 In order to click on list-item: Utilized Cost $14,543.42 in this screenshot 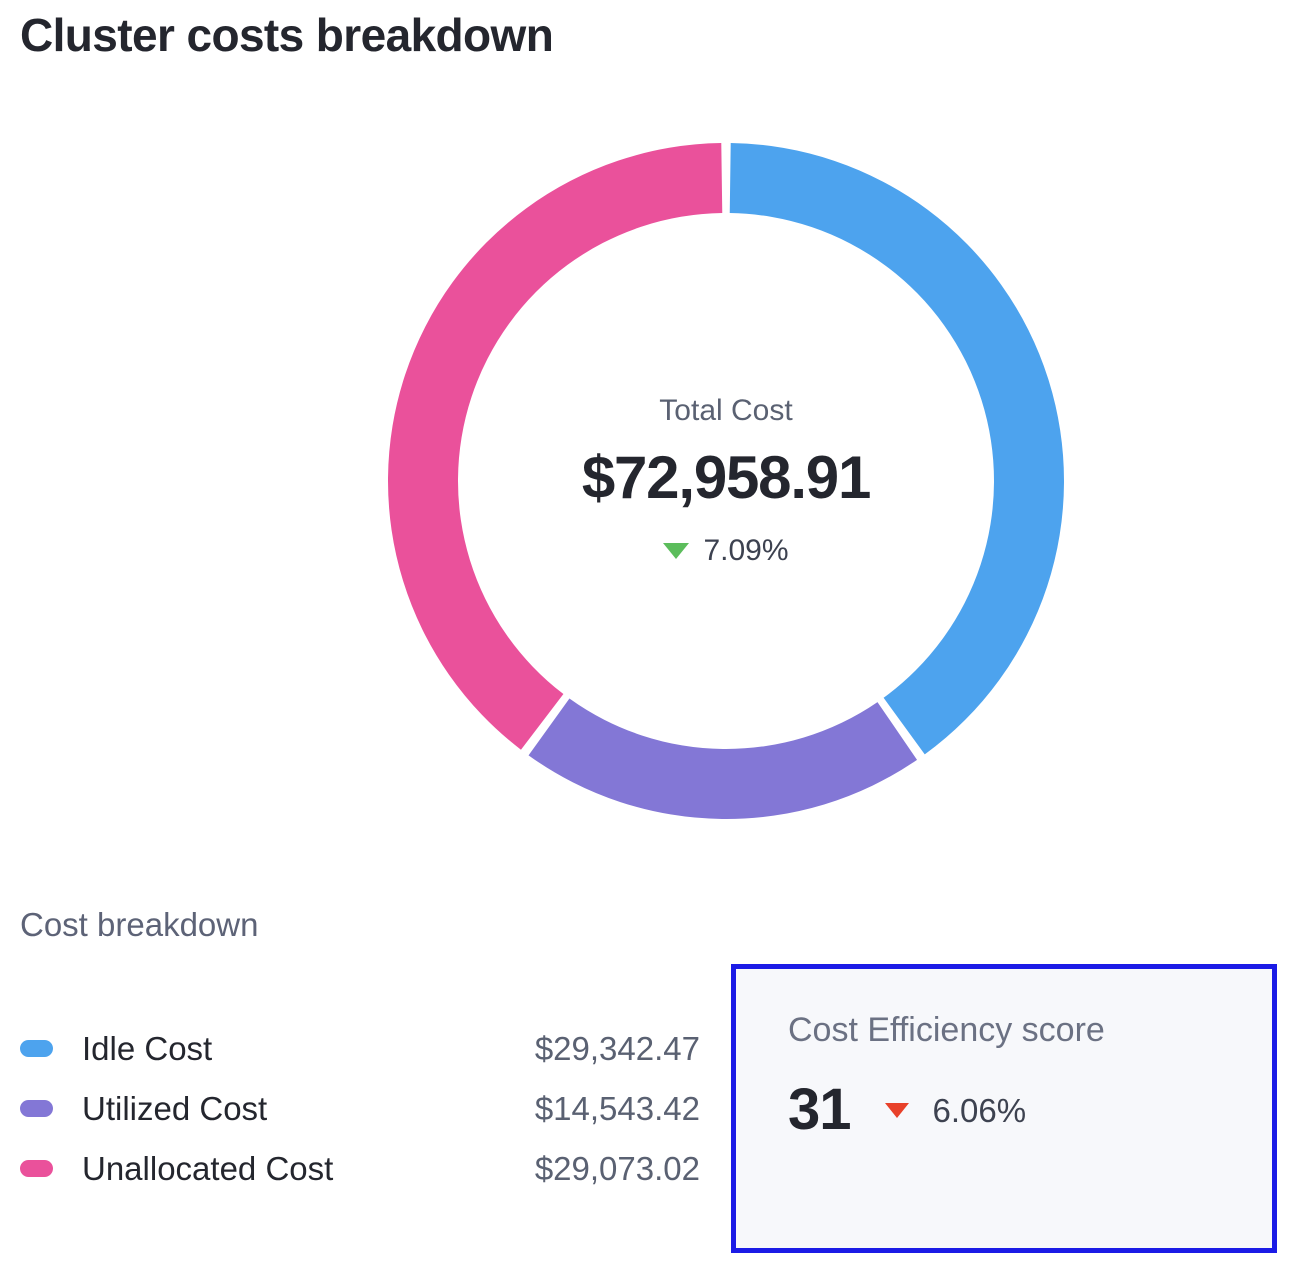, I will do `click(360, 1108)`.